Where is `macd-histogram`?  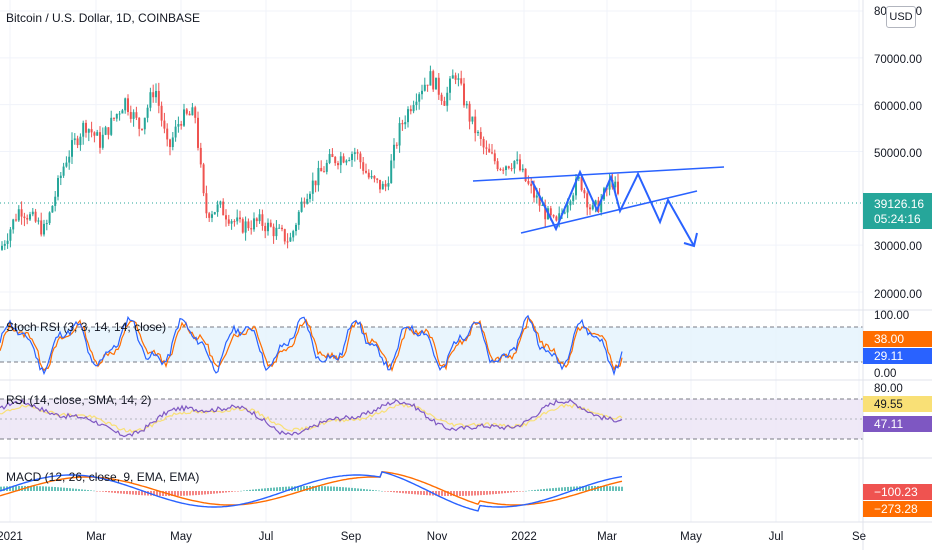 macd-histogram is located at coordinates (311, 491).